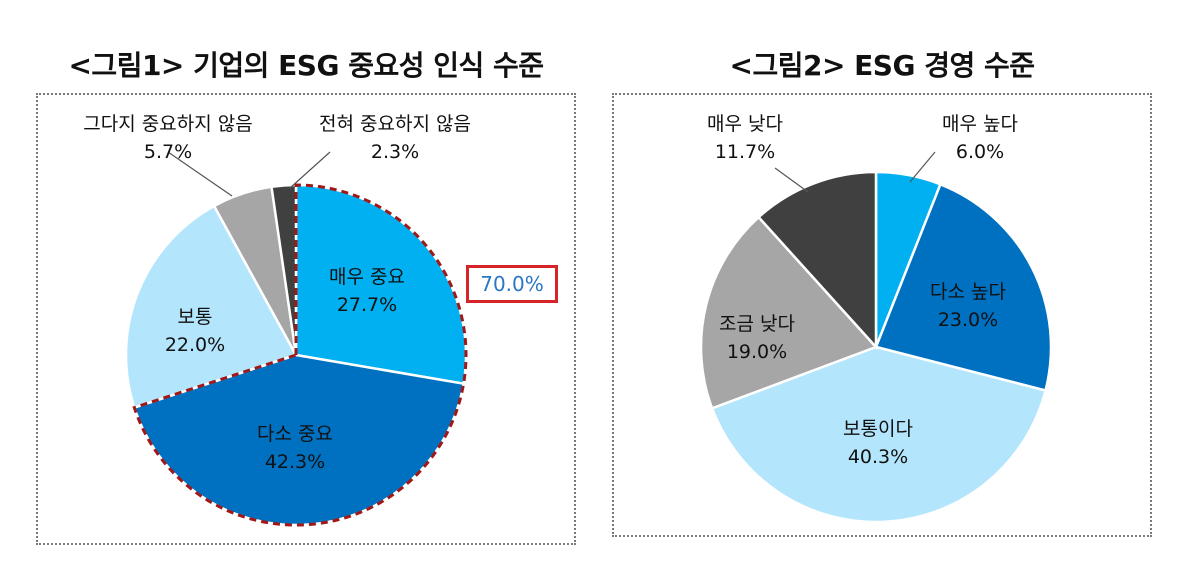  I want to click on chart-1-slice-name-3: 그다지 중요하지 않음, so click(167, 124).